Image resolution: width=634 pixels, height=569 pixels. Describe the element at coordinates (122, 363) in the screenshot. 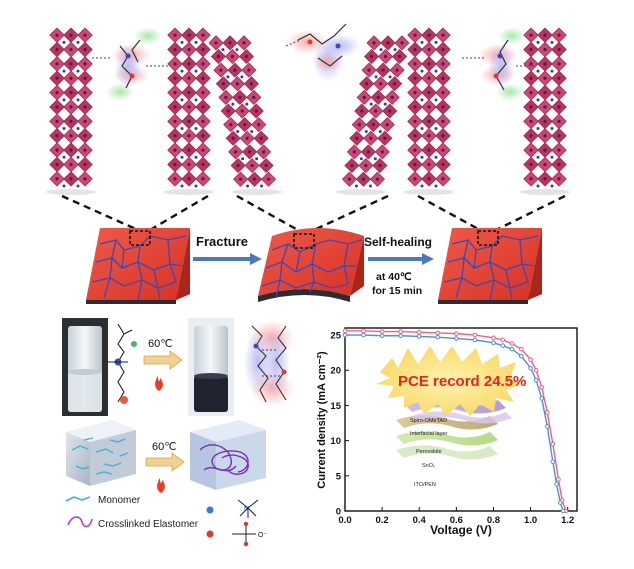

I see `monomer-structure` at that location.